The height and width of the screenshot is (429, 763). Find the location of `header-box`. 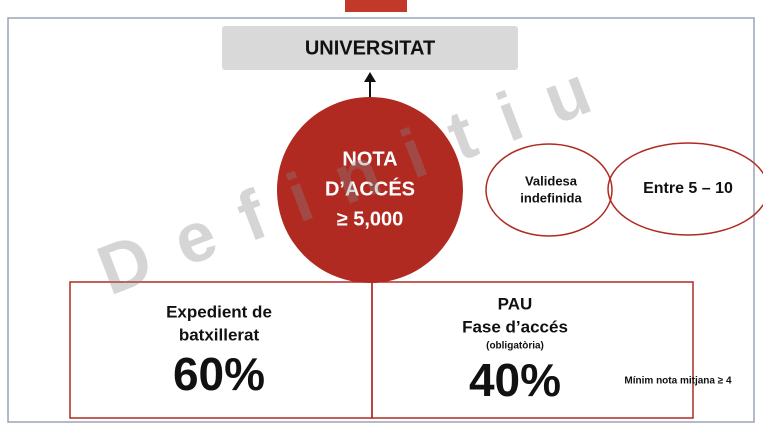

header-box is located at coordinates (370, 48).